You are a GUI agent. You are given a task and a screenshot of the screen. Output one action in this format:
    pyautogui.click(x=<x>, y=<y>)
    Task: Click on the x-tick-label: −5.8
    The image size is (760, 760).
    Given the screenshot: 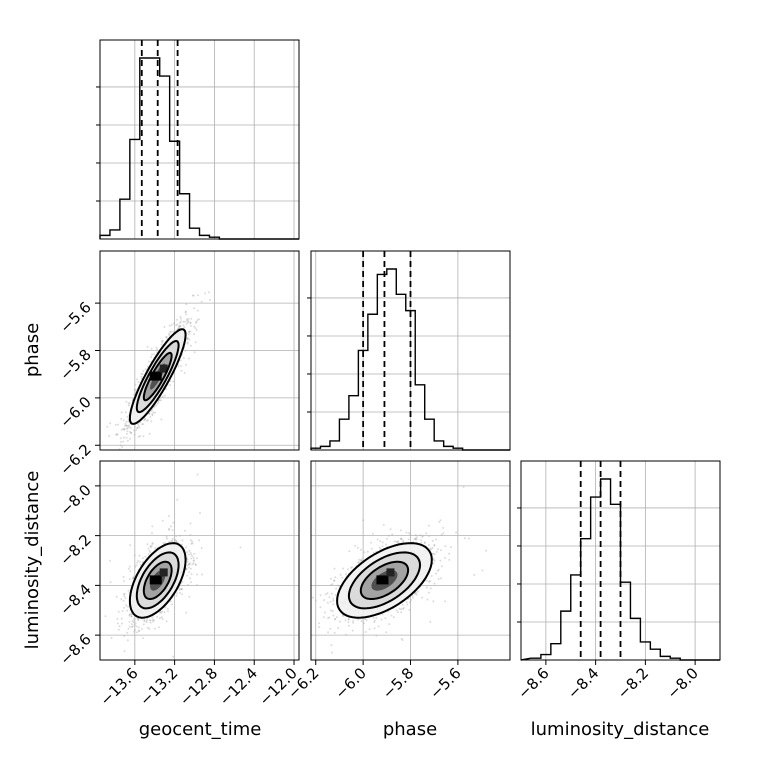 What is the action you would take?
    pyautogui.click(x=398, y=683)
    